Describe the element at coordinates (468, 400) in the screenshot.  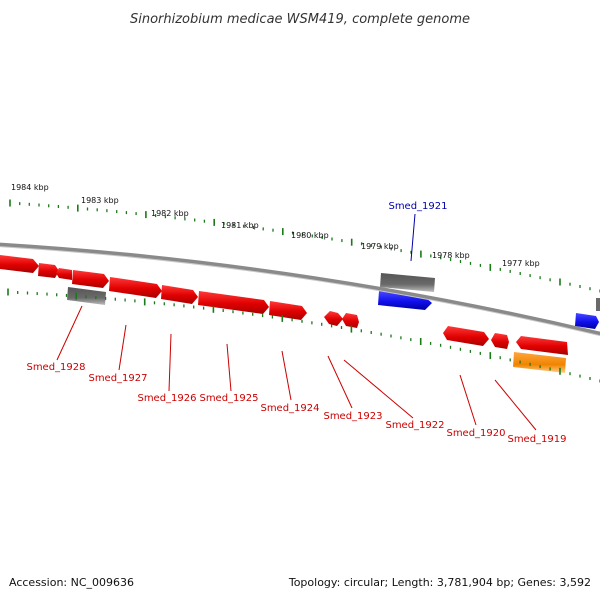
I see `leader-smed-1920` at that location.